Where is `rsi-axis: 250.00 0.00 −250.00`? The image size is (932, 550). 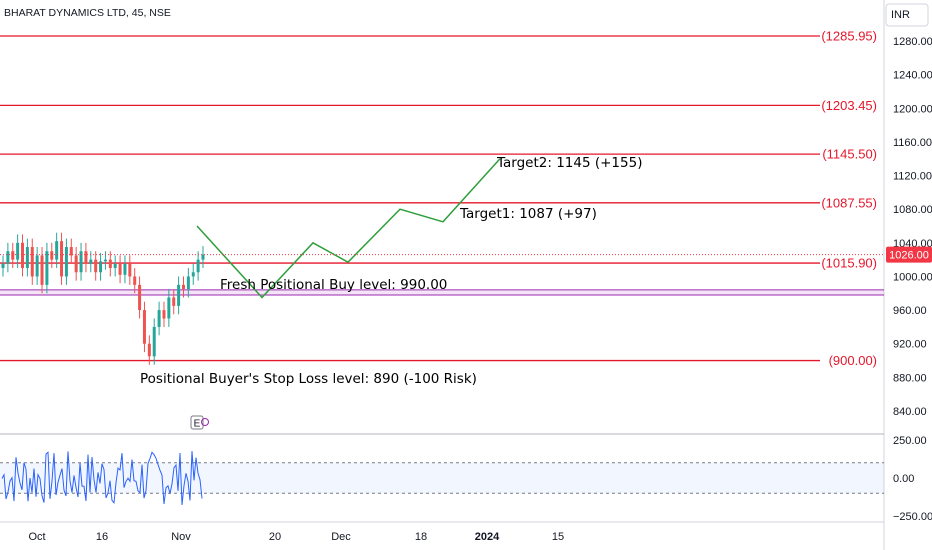
rsi-axis: 250.00 0.00 −250.00 is located at coordinates (912, 479).